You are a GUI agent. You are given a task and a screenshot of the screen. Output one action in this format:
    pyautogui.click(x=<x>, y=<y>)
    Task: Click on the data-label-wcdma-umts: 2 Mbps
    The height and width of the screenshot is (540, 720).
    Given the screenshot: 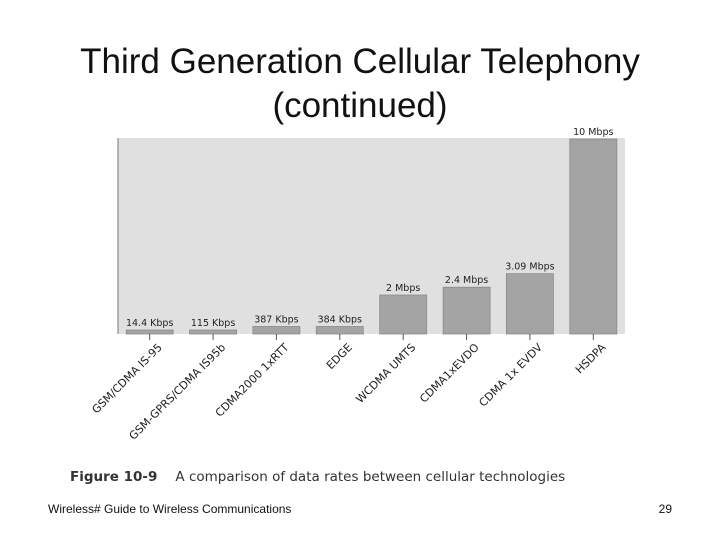 What is the action you would take?
    pyautogui.click(x=403, y=288)
    